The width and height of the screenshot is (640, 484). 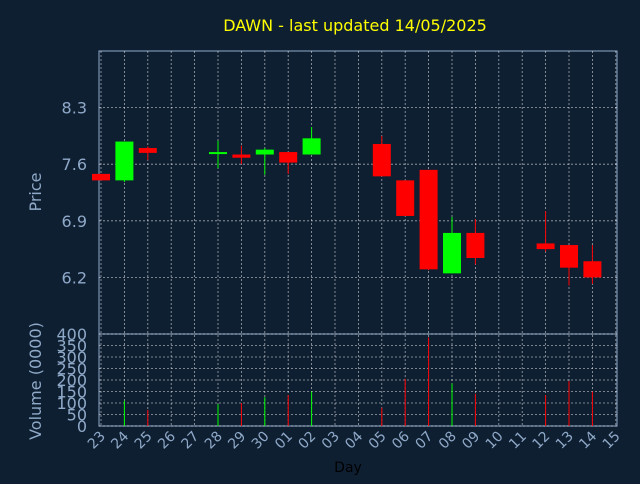 I want to click on day-tick-label: 12, so click(x=542, y=441).